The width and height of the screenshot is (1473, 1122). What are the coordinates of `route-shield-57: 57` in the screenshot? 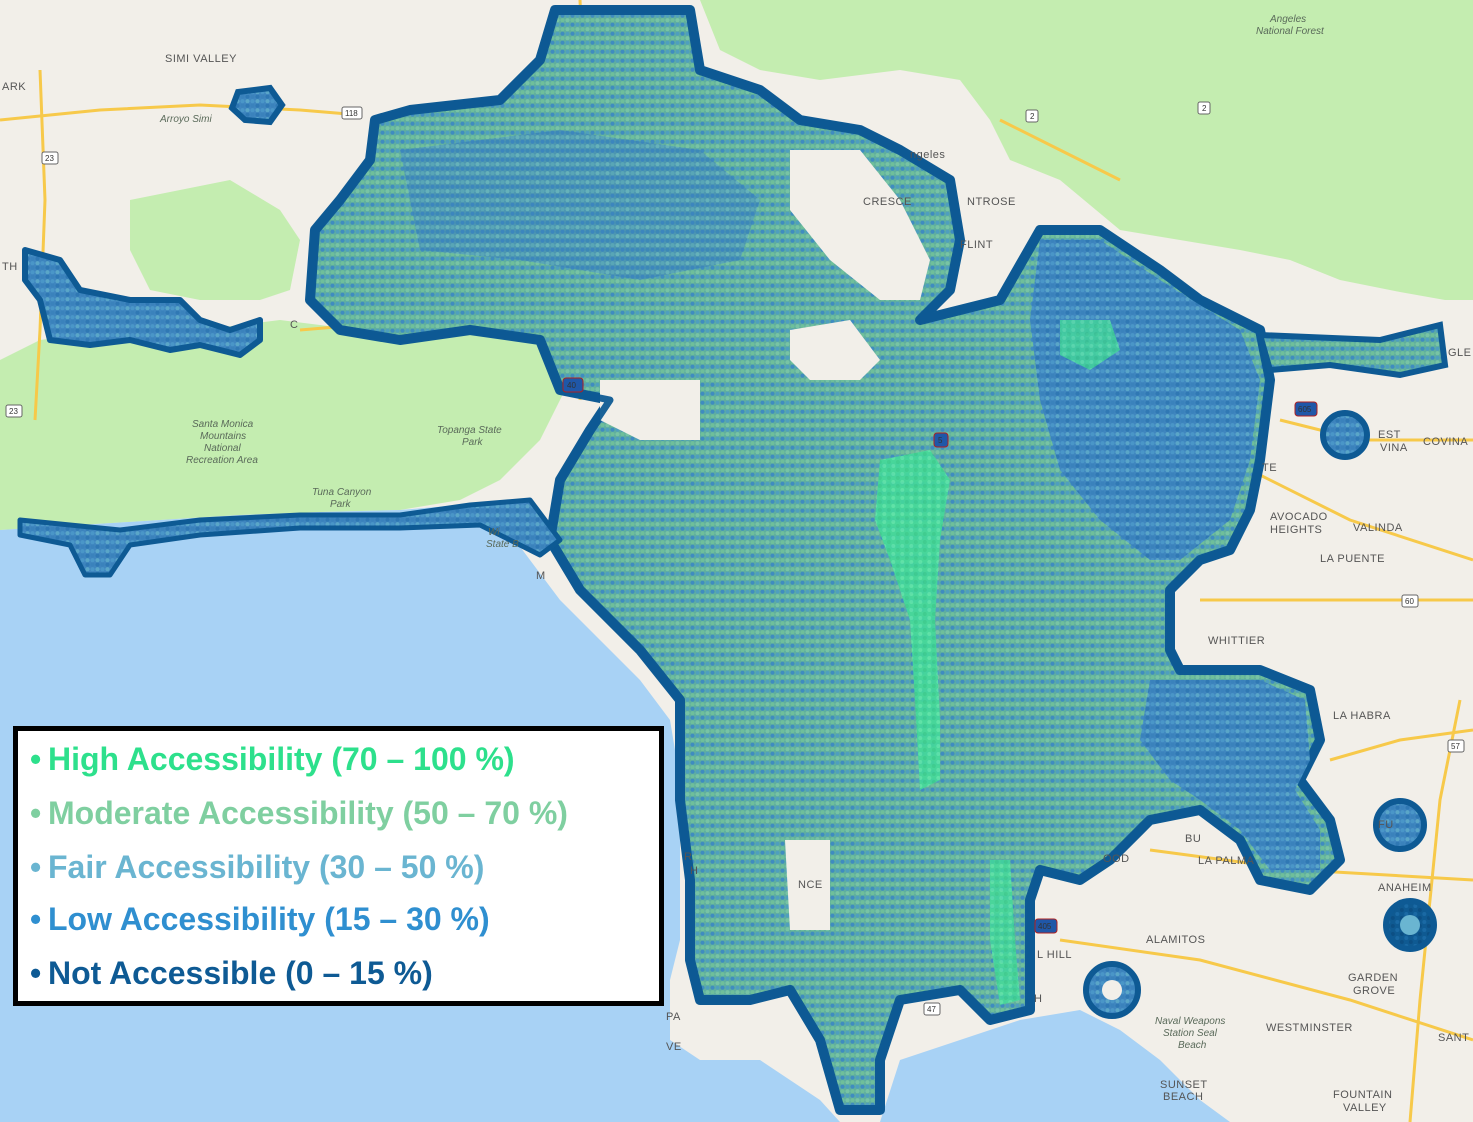 It's located at (1456, 746).